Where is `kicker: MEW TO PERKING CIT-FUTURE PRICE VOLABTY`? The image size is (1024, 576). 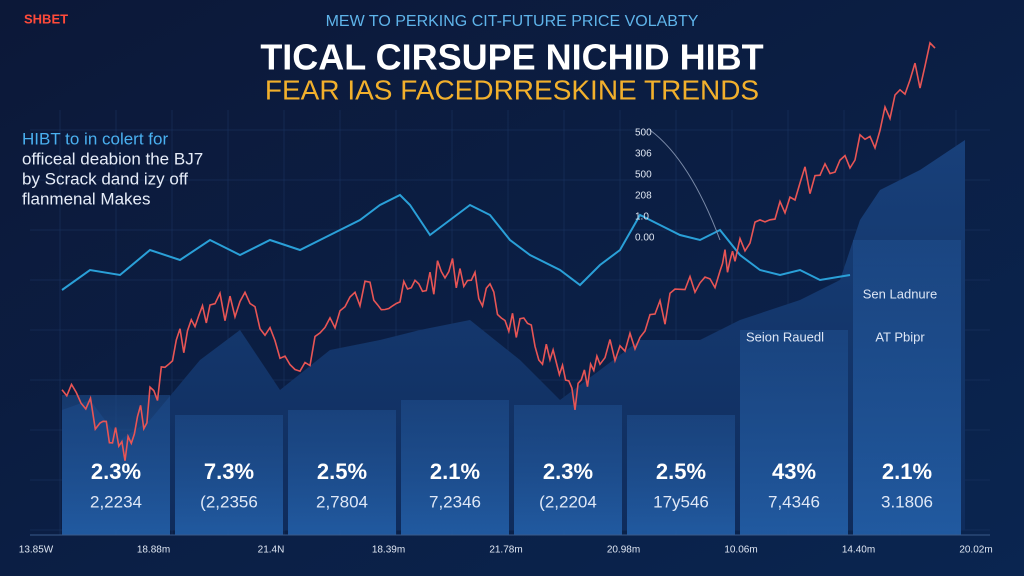
kicker: MEW TO PERKING CIT-FUTURE PRICE VOLABTY is located at coordinates (512, 21).